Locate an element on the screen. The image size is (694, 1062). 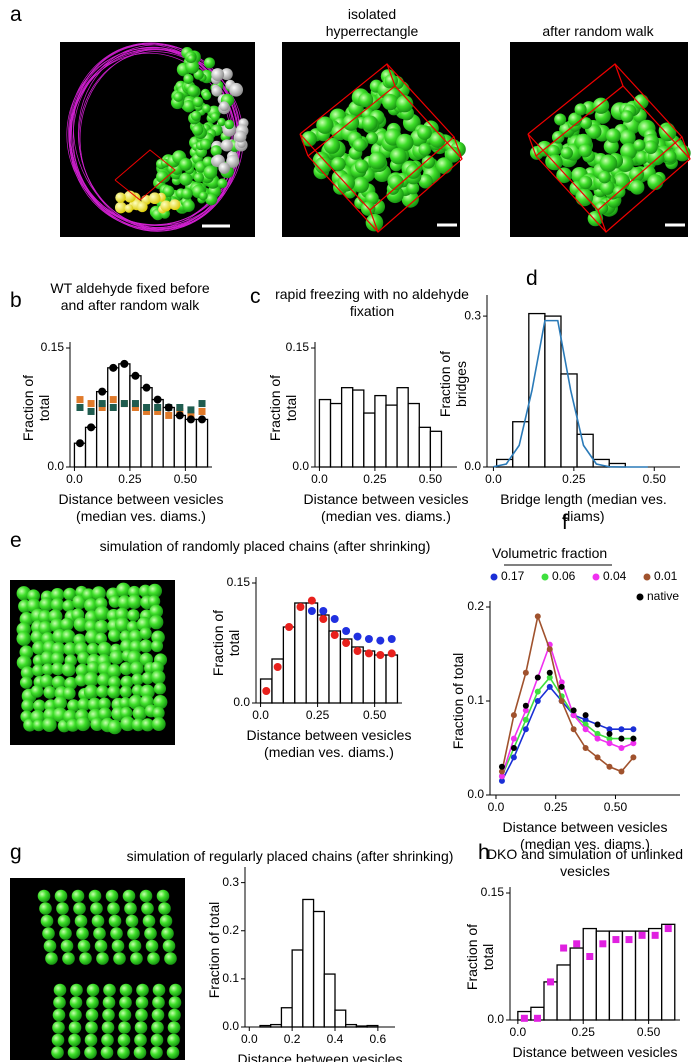
panel-label: c is located at coordinates (255, 296).